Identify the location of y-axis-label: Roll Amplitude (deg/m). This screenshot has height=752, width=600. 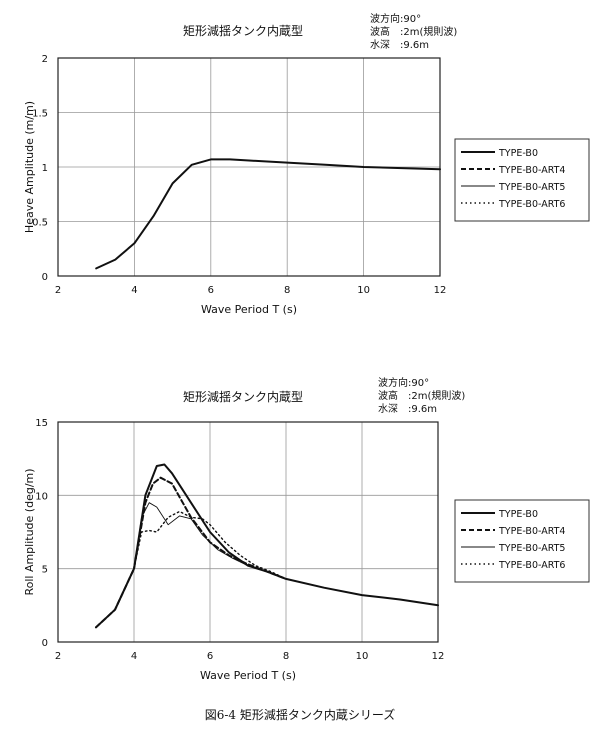
(29, 531).